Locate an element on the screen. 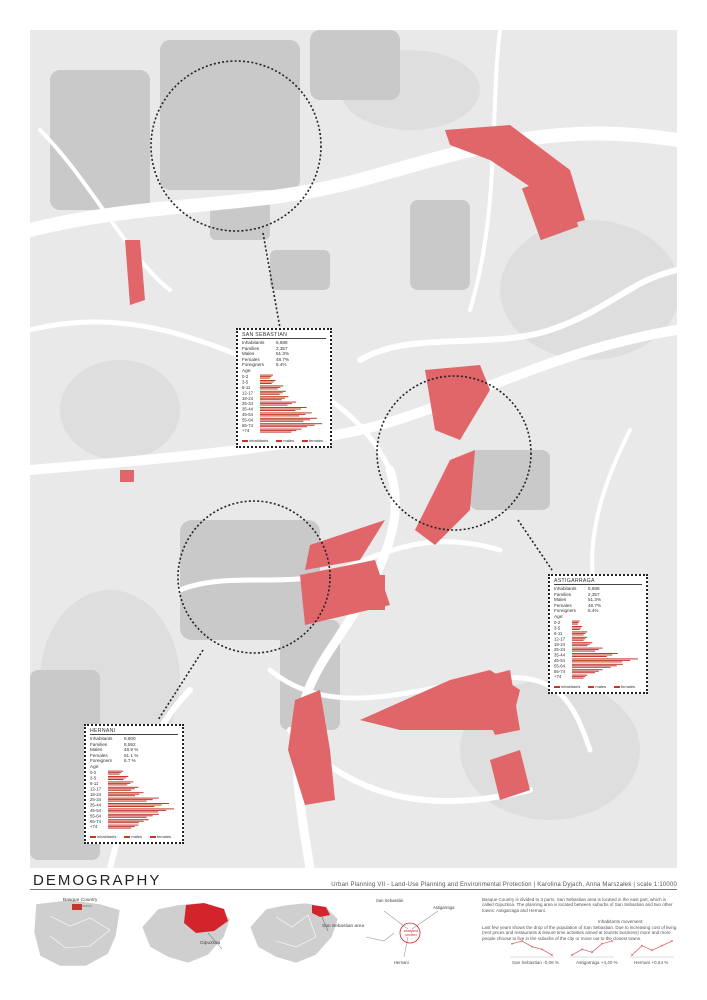  page-title: DEMOGRAPHY is located at coordinates (97, 880).